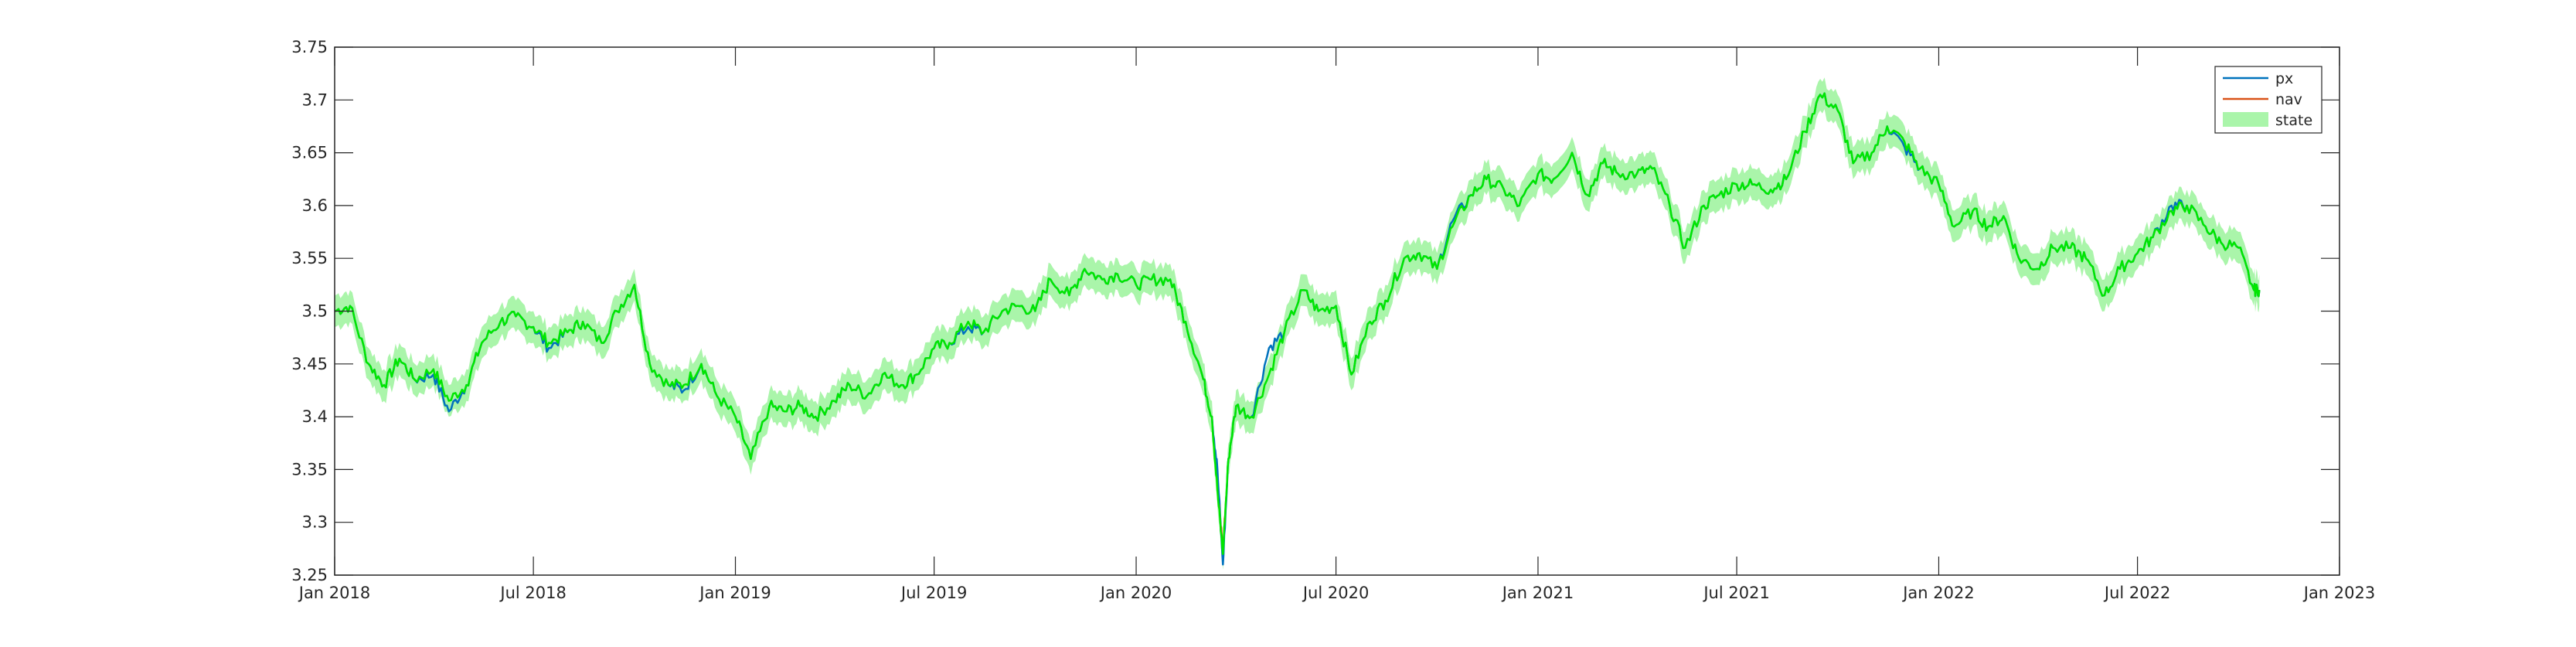  Describe the element at coordinates (315, 99) in the screenshot. I see `y-tick-label-9: 3.7` at that location.